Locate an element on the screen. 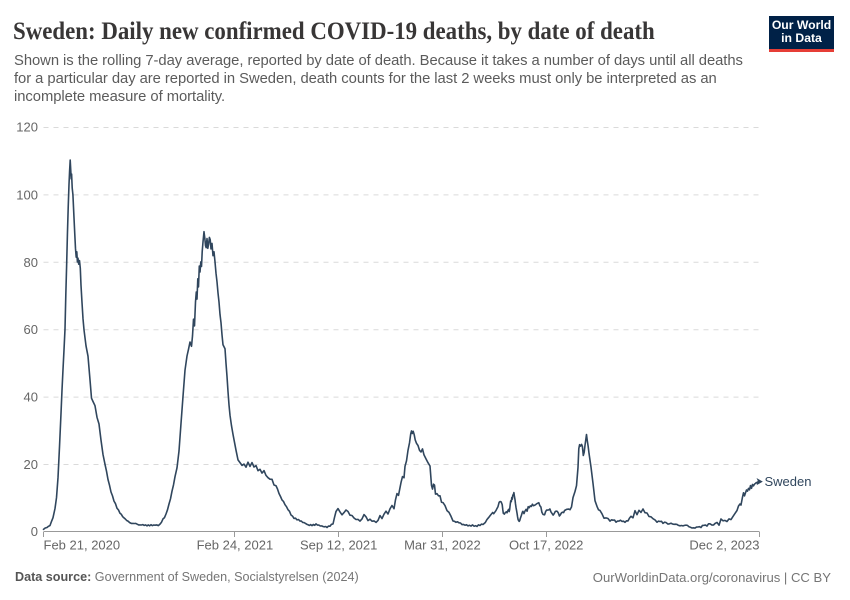 This screenshot has width=850, height=600. svg-text: 60 is located at coordinates (31, 329).